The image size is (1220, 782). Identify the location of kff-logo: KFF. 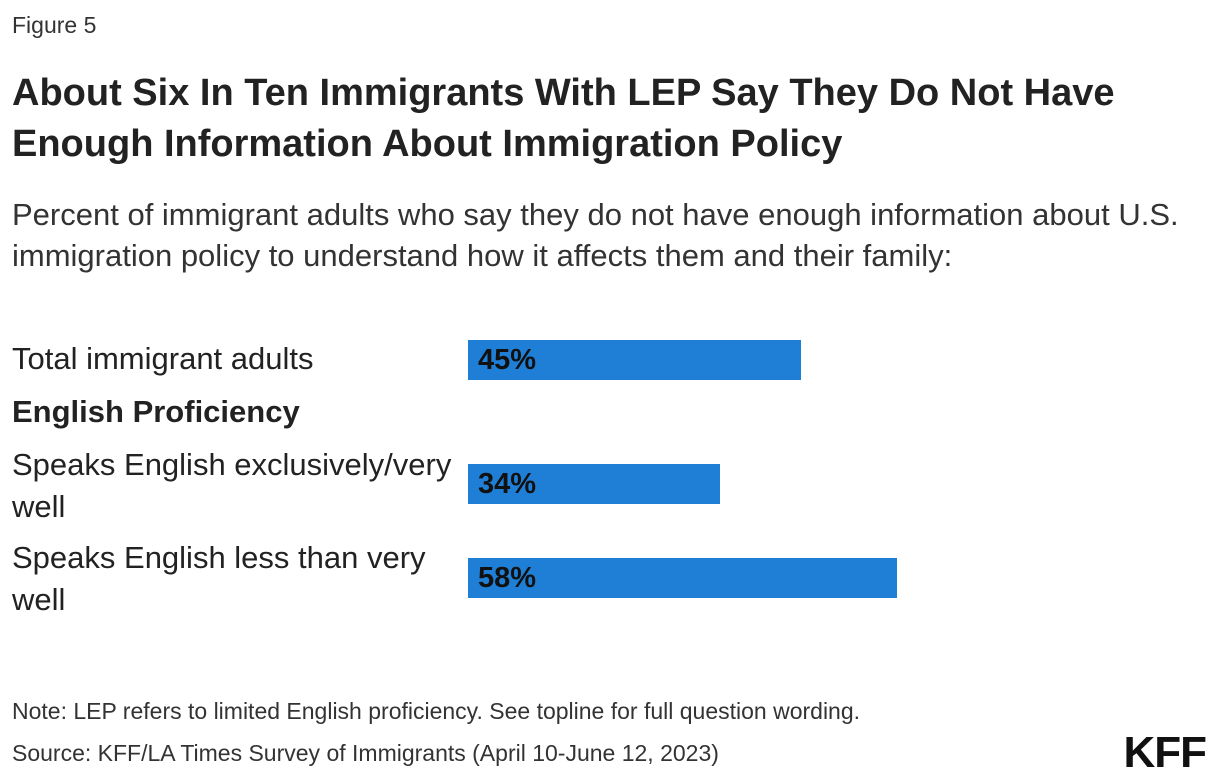
(1165, 752).